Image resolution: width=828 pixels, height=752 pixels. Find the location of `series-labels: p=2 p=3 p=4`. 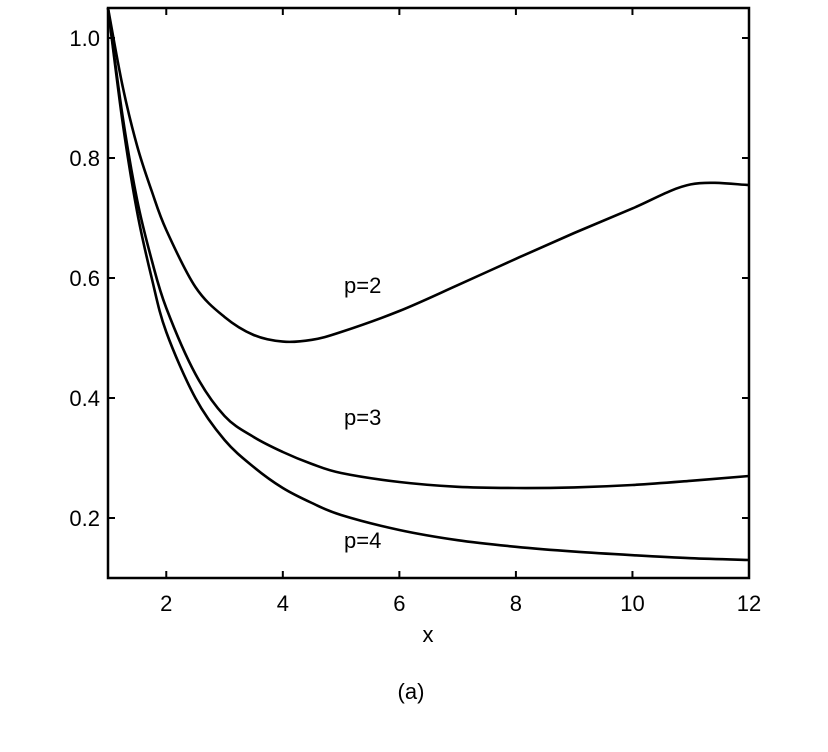

series-labels: p=2 p=3 p=4 is located at coordinates (362, 413).